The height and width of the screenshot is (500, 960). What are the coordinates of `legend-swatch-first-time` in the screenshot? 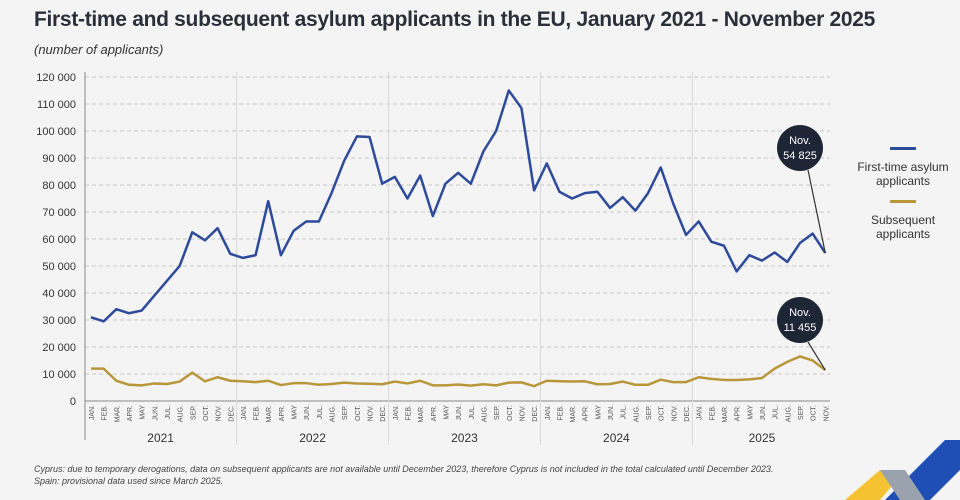 It's located at (903, 148).